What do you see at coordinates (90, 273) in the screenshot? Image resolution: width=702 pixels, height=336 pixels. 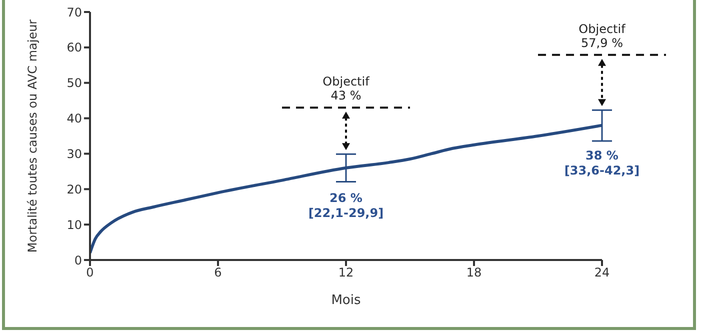 I see `x-tick-label: 0` at bounding box center [90, 273].